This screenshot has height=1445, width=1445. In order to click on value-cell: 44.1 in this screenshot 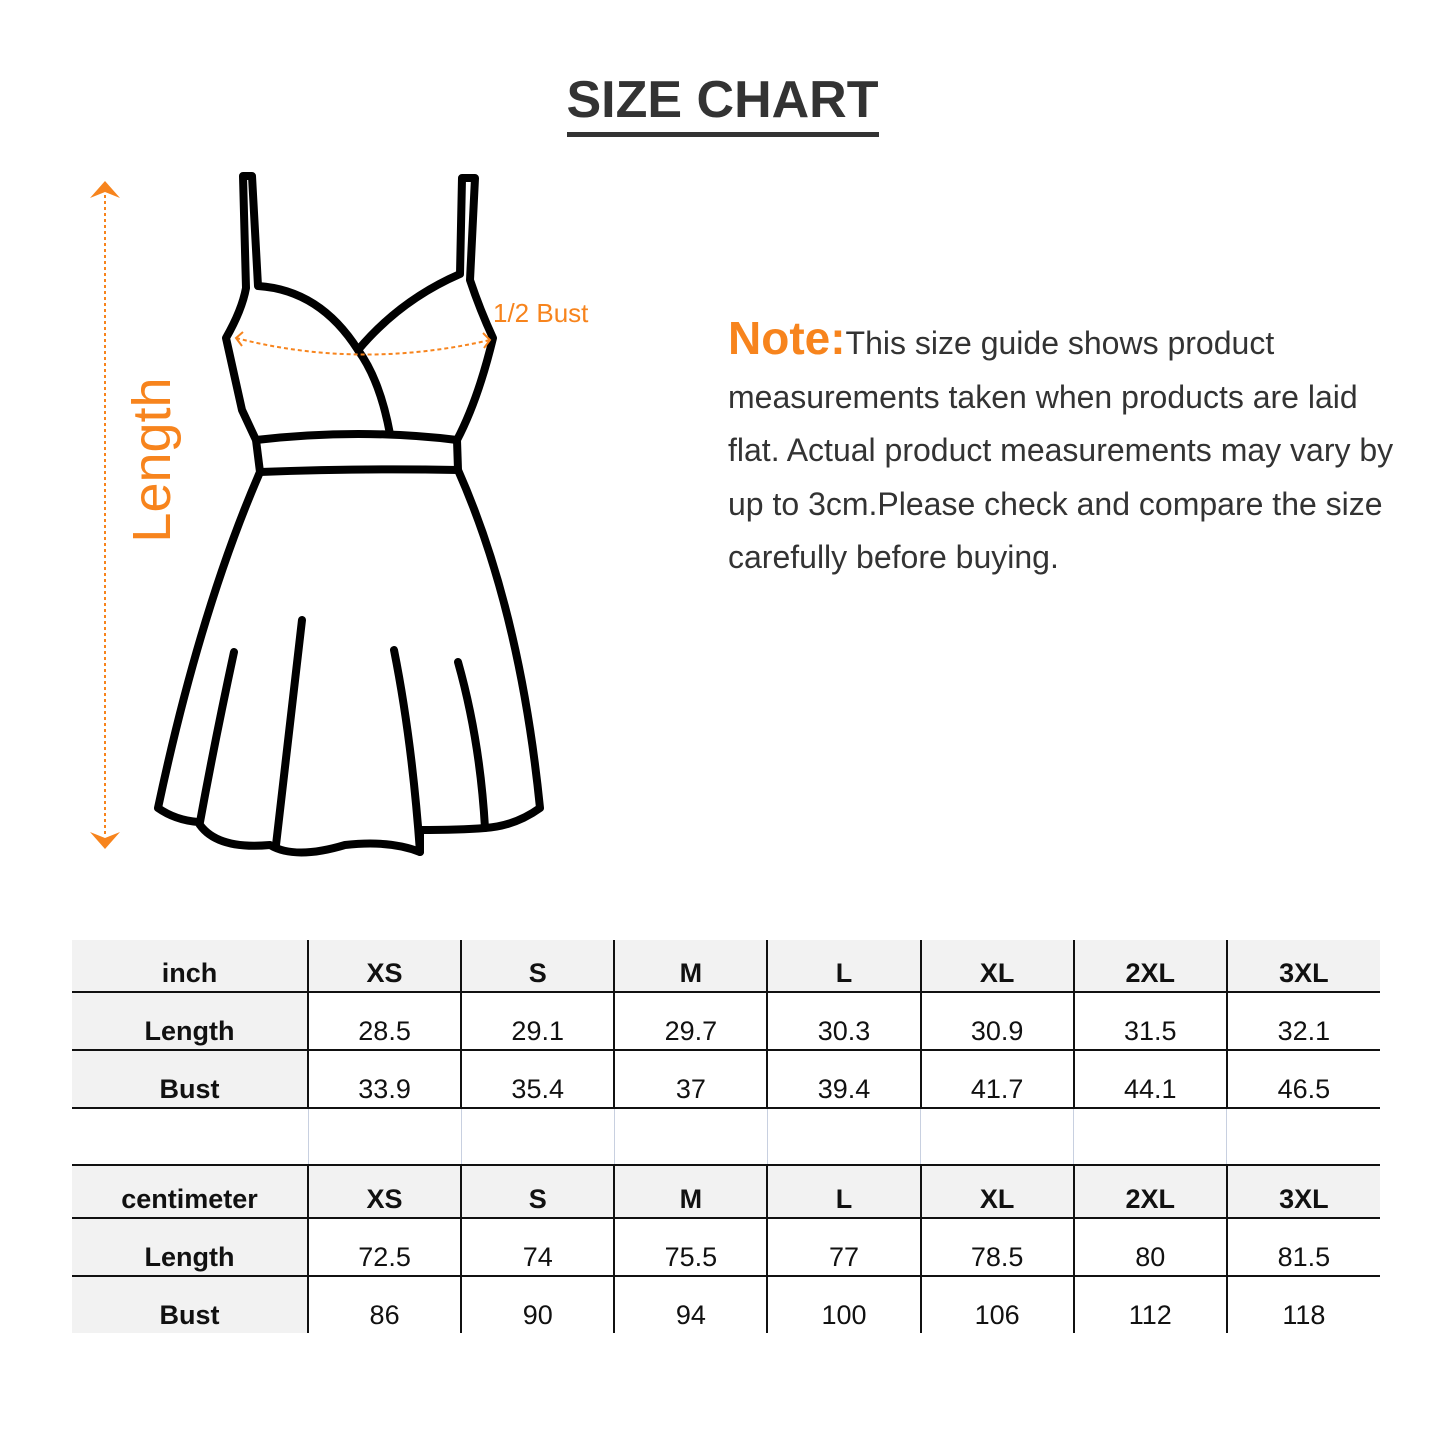, I will do `click(1149, 1079)`.